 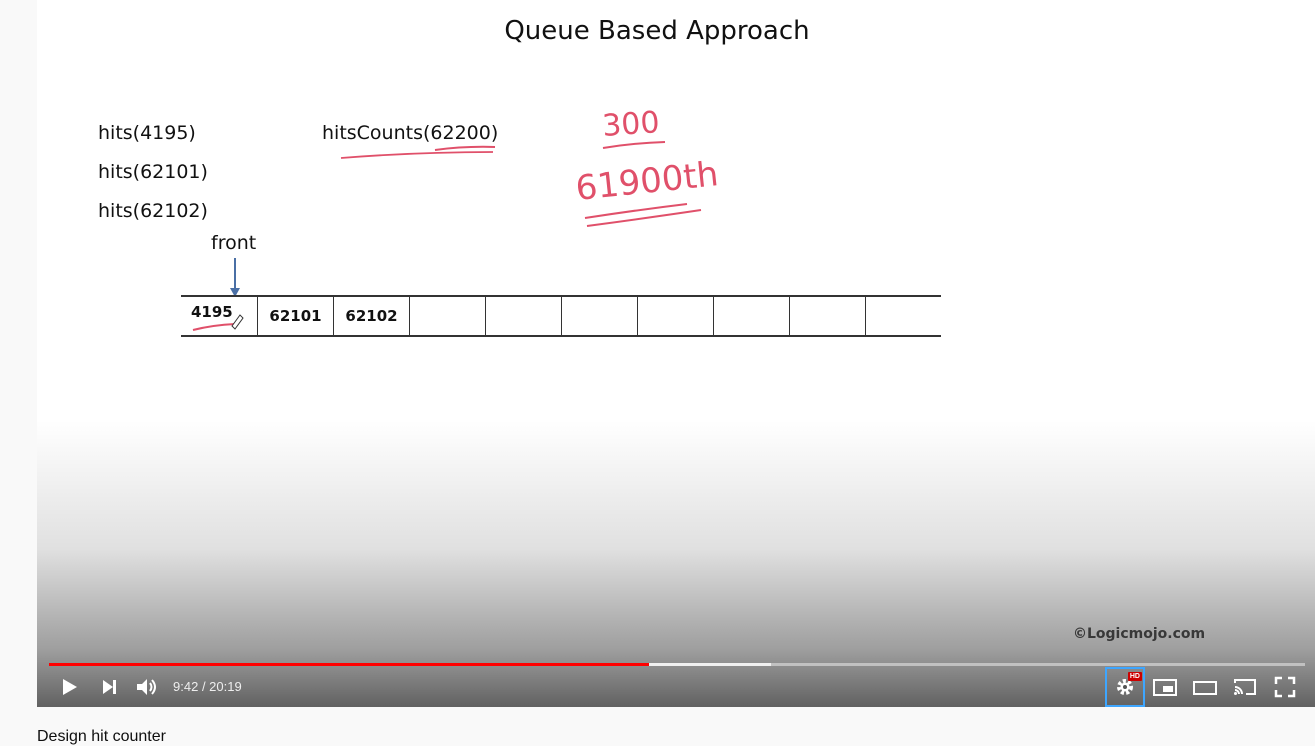 What do you see at coordinates (349, 664) in the screenshot?
I see `progress-played` at bounding box center [349, 664].